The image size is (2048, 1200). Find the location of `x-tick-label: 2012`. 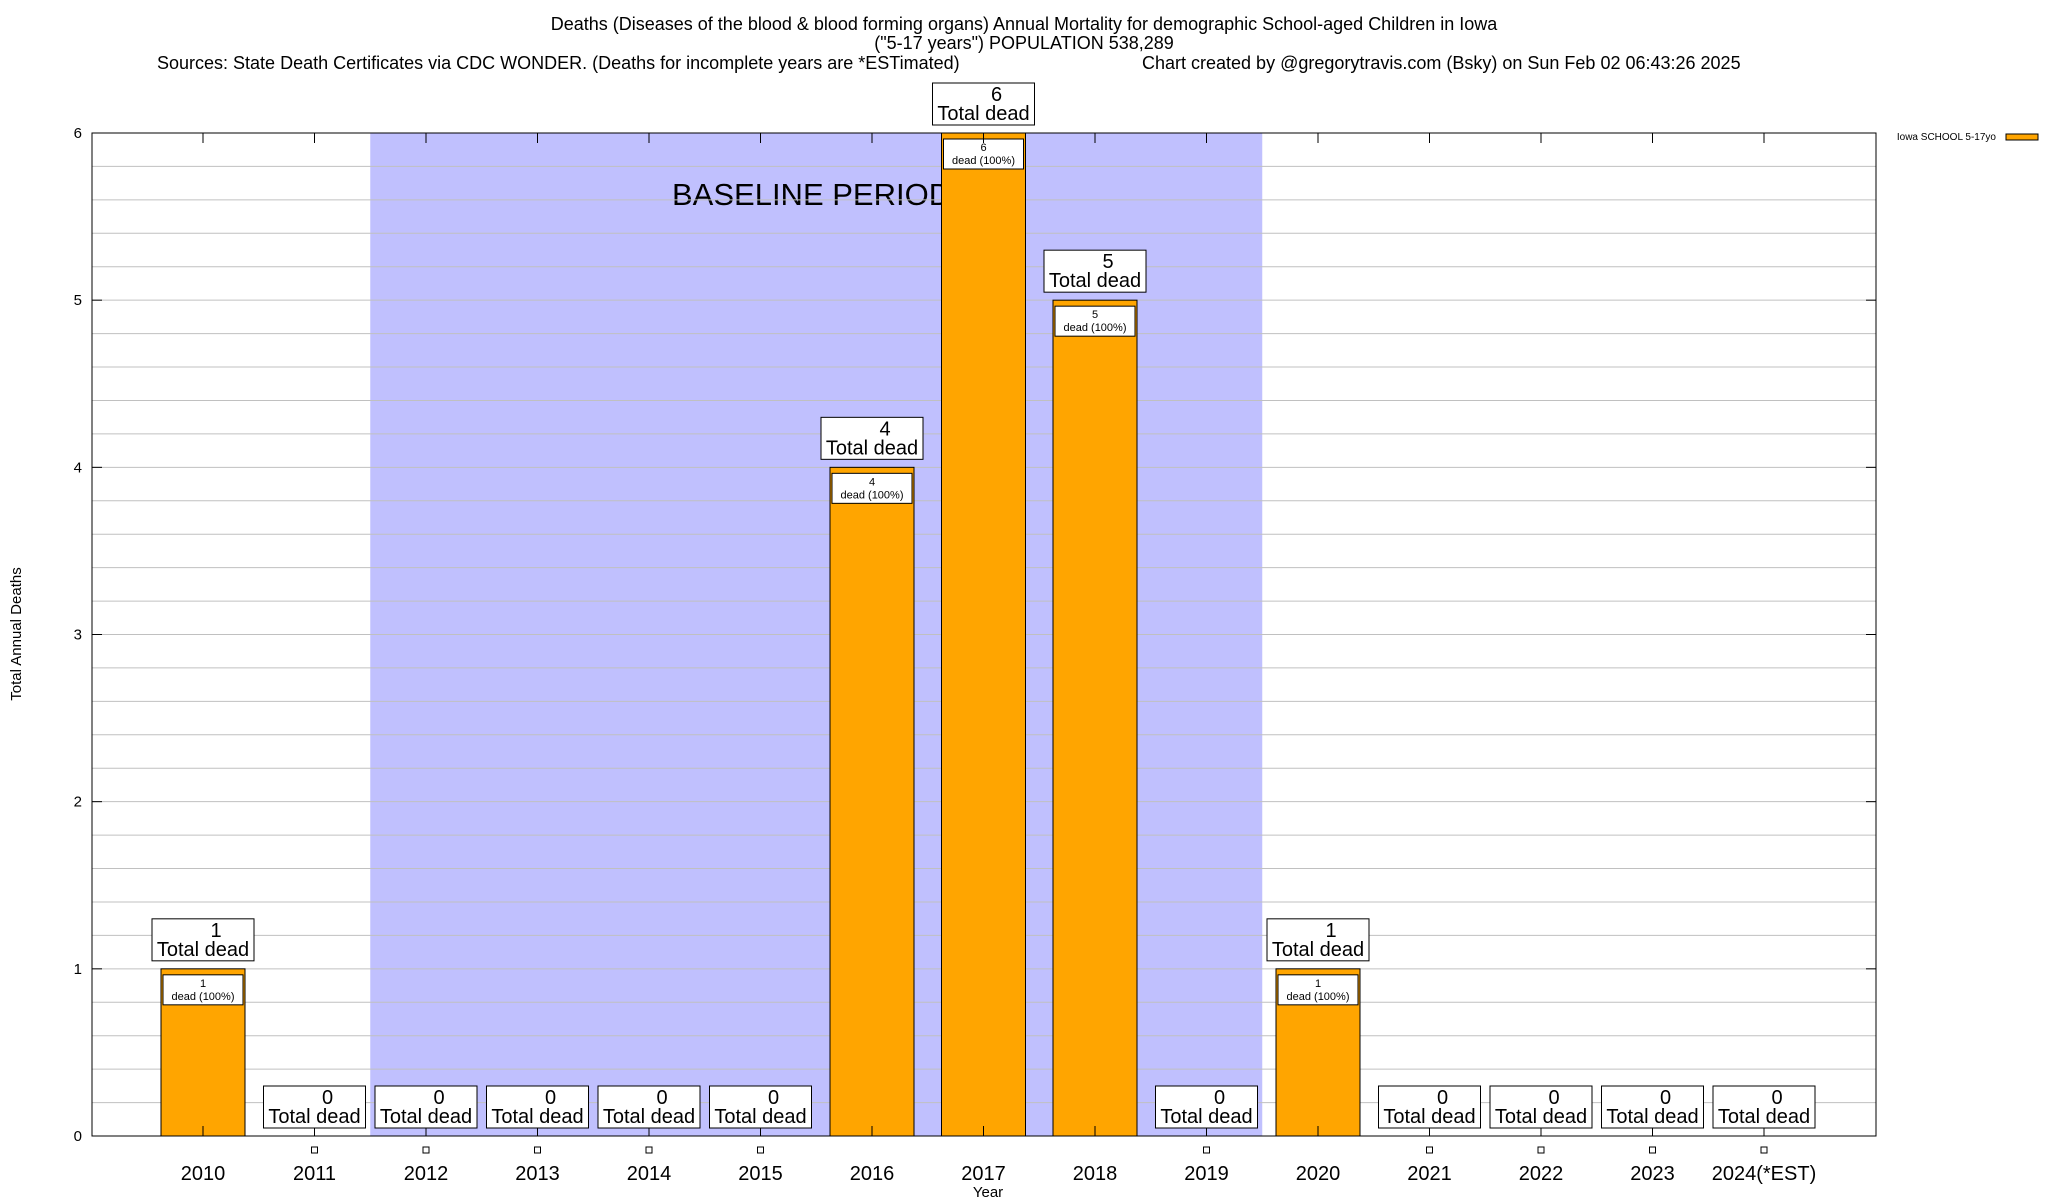

x-tick-label: 2012 is located at coordinates (426, 1174).